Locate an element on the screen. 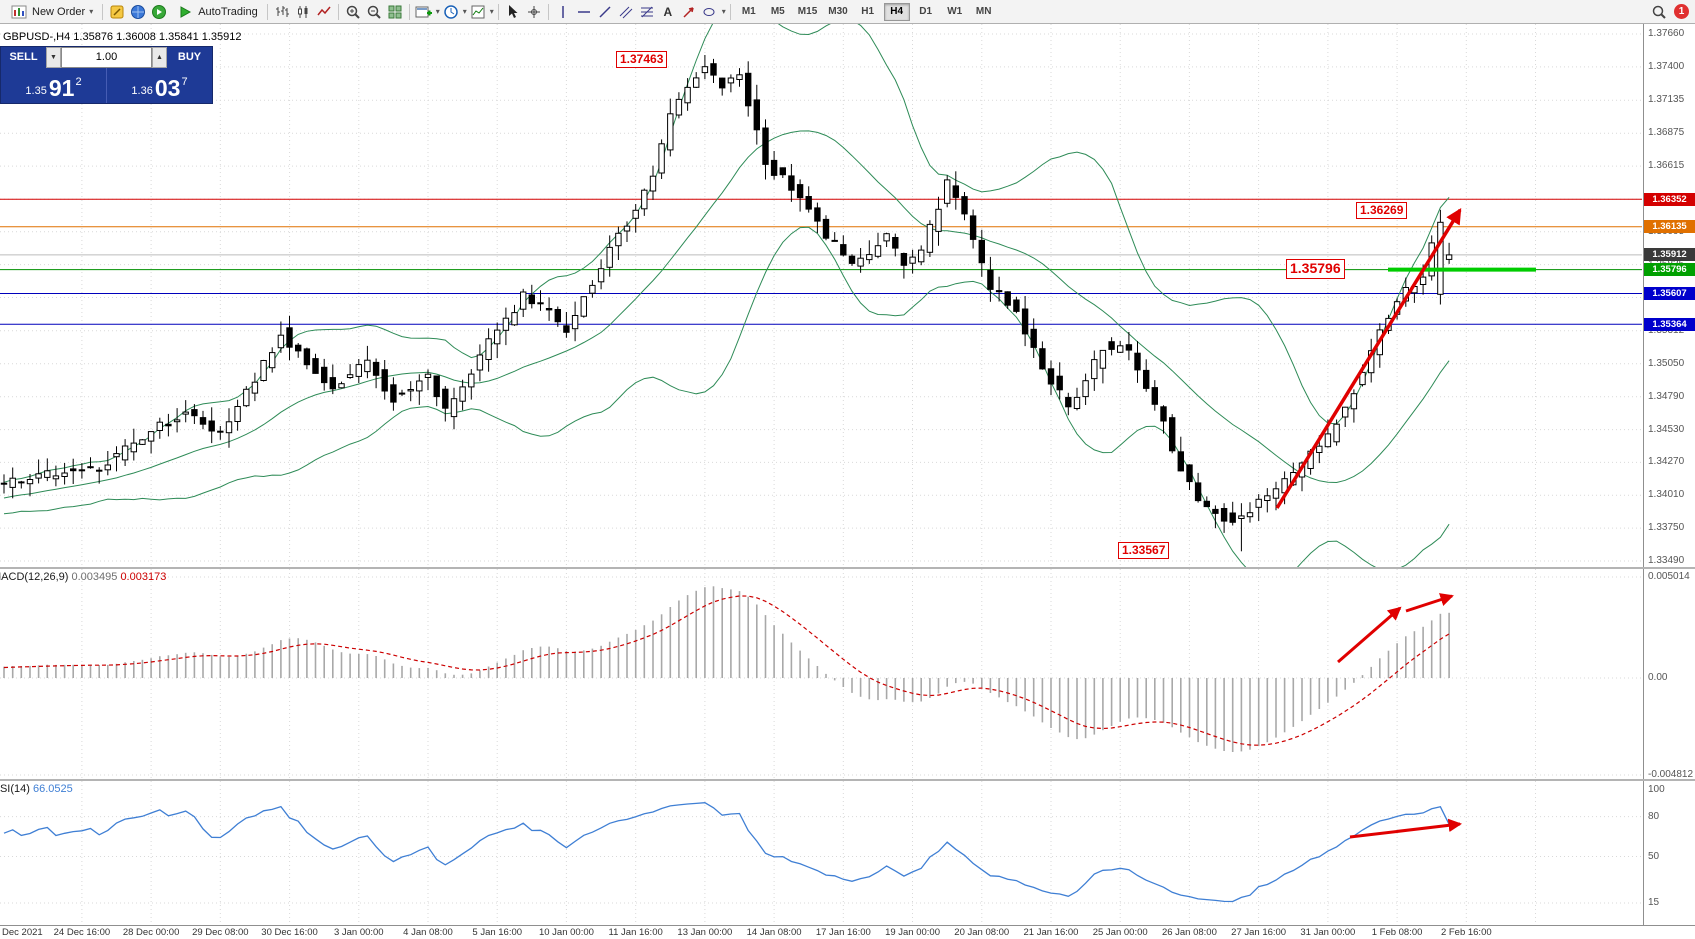 This screenshot has height=939, width=1695. new-chart-icon is located at coordinates (424, 11).